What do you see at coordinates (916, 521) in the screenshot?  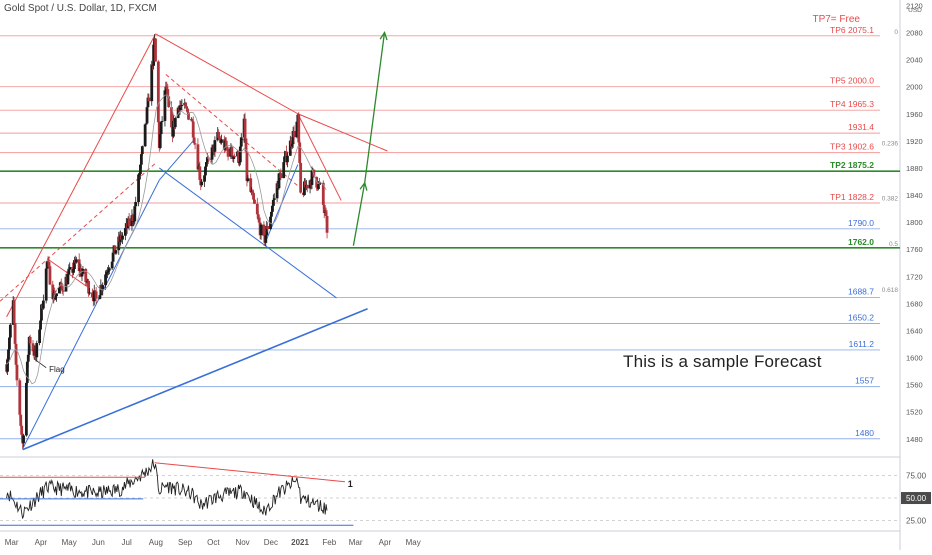 I see `rsi-tick-label: 25.00` at bounding box center [916, 521].